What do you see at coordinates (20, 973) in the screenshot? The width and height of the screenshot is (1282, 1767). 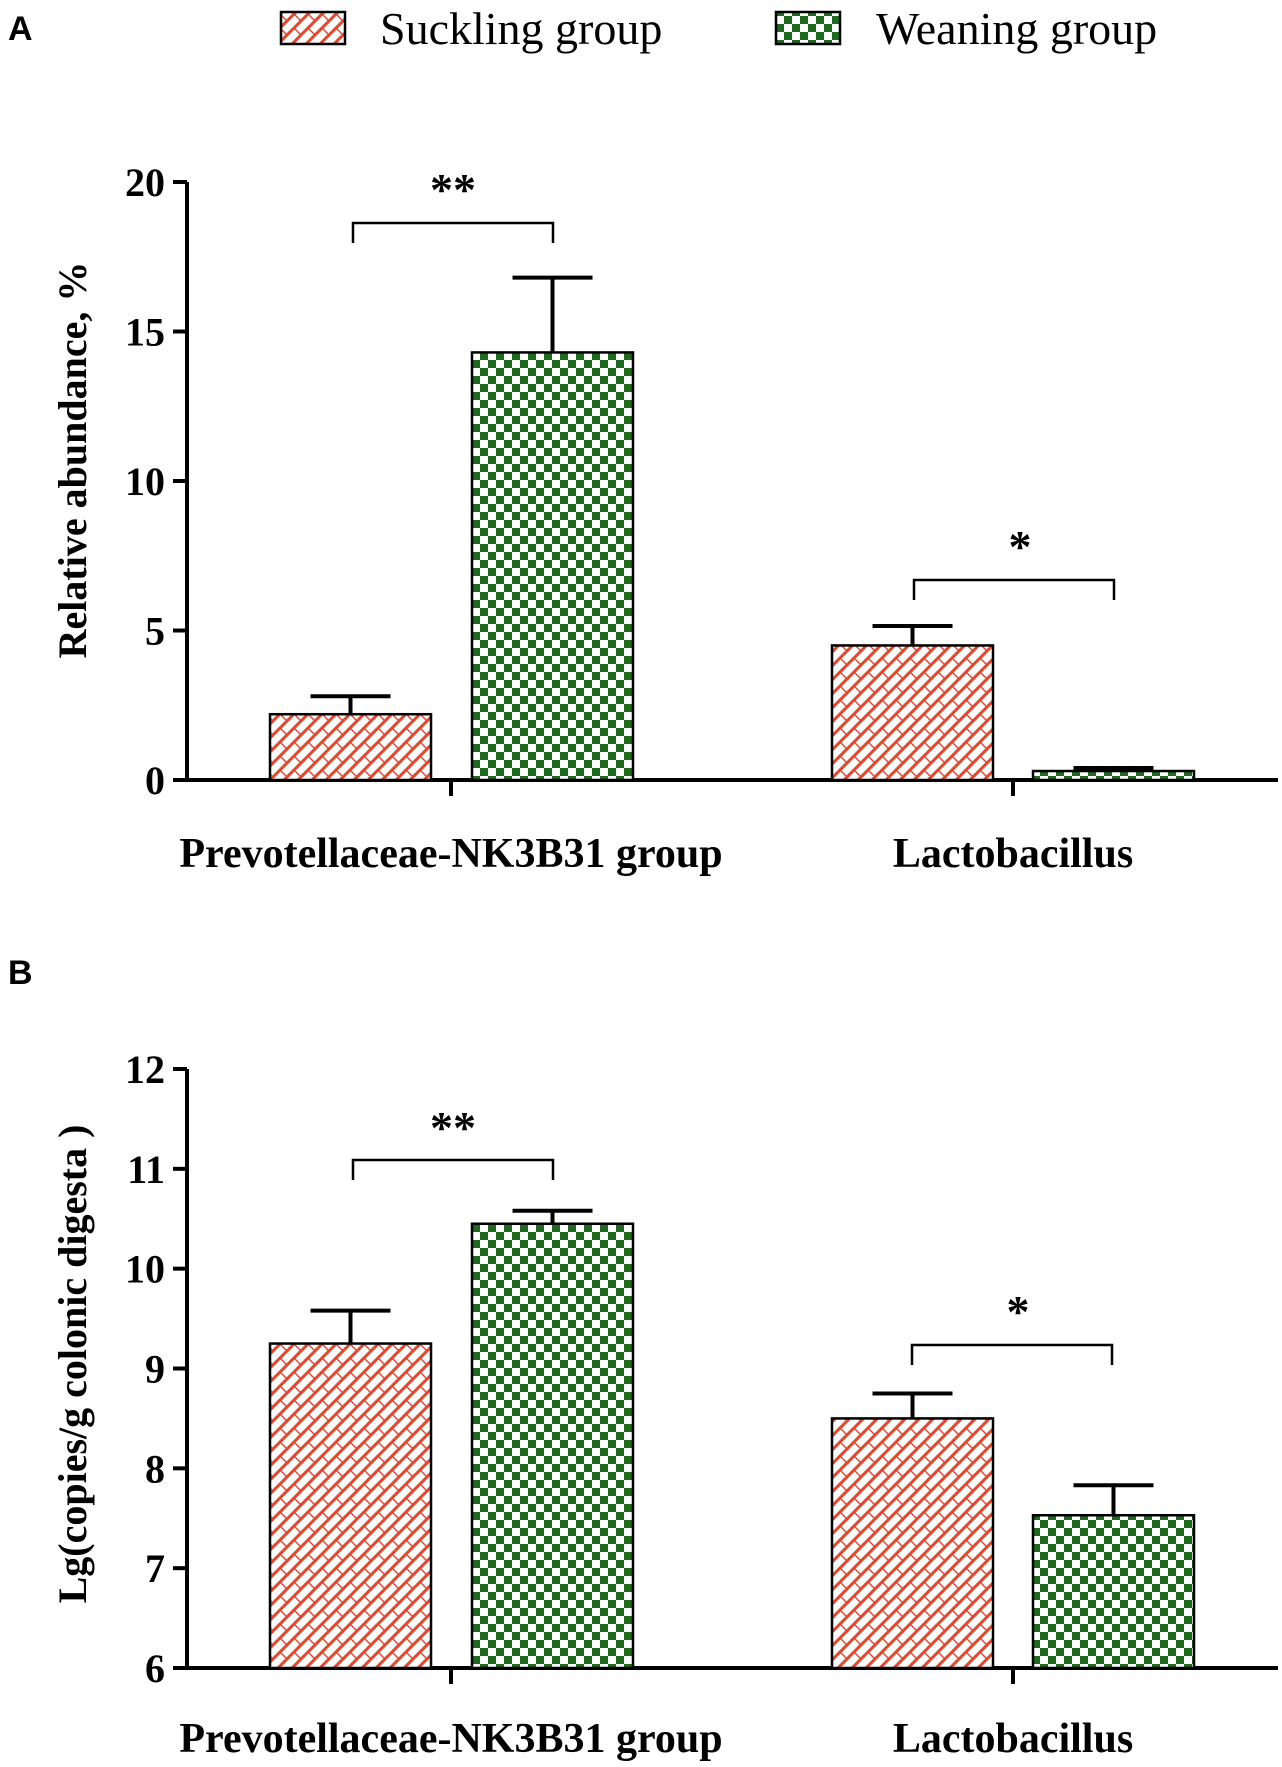 I see `panel-b-letter: B` at bounding box center [20, 973].